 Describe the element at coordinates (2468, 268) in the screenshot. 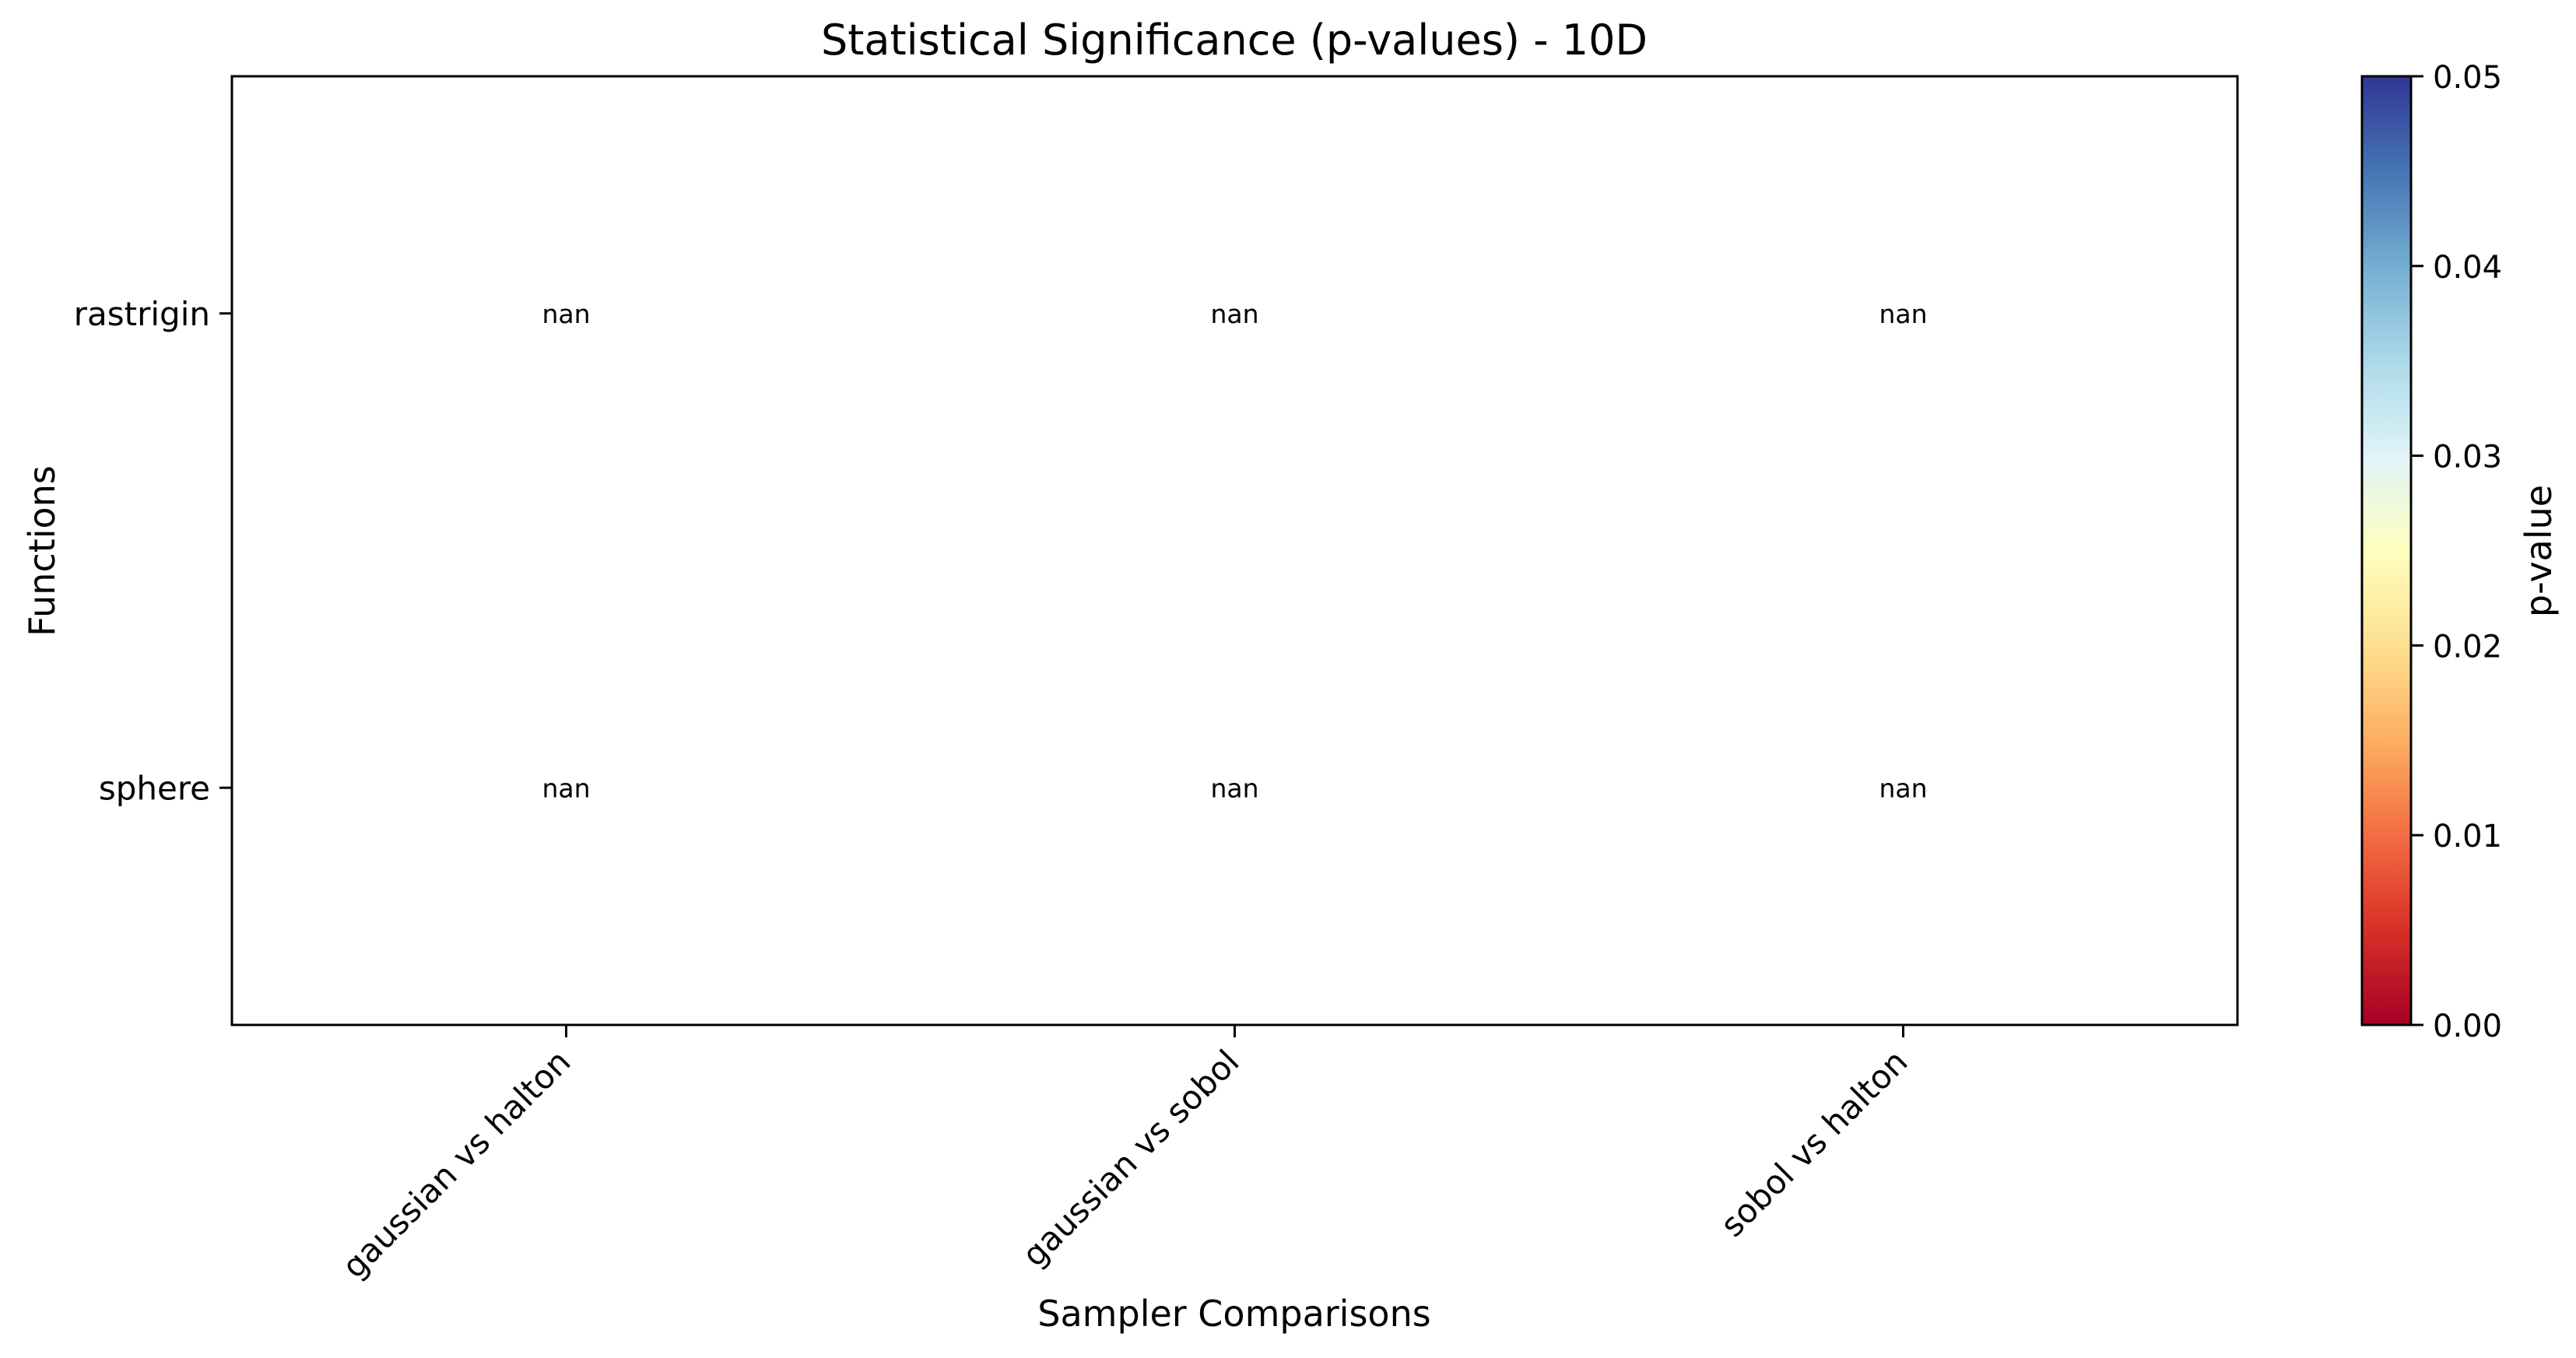

I see `colorbar-tick-label: 0.04` at that location.